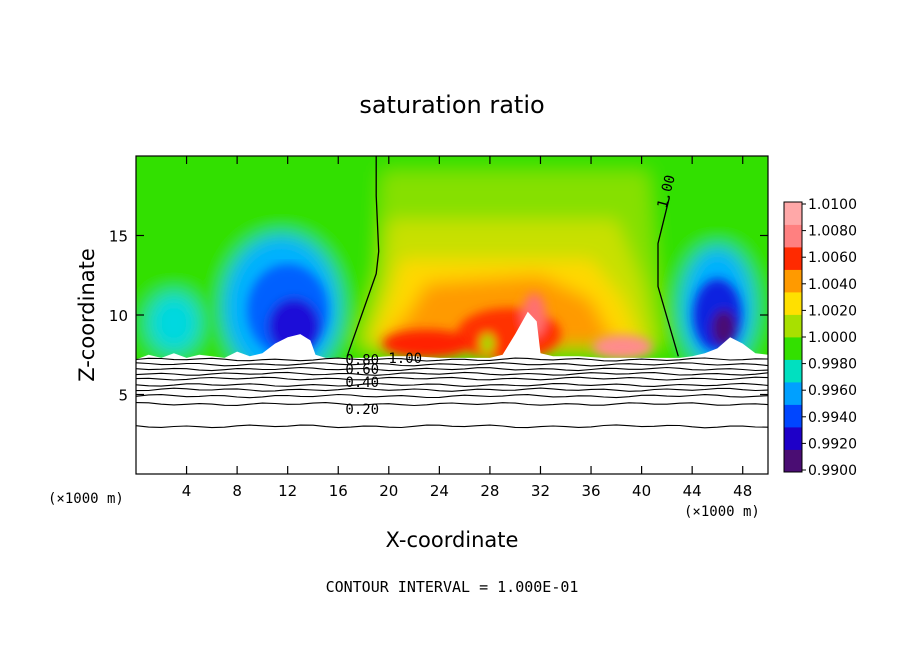 This screenshot has height=654, width=904. Describe the element at coordinates (451, 105) in the screenshot. I see `chart-title: saturation ratio` at that location.